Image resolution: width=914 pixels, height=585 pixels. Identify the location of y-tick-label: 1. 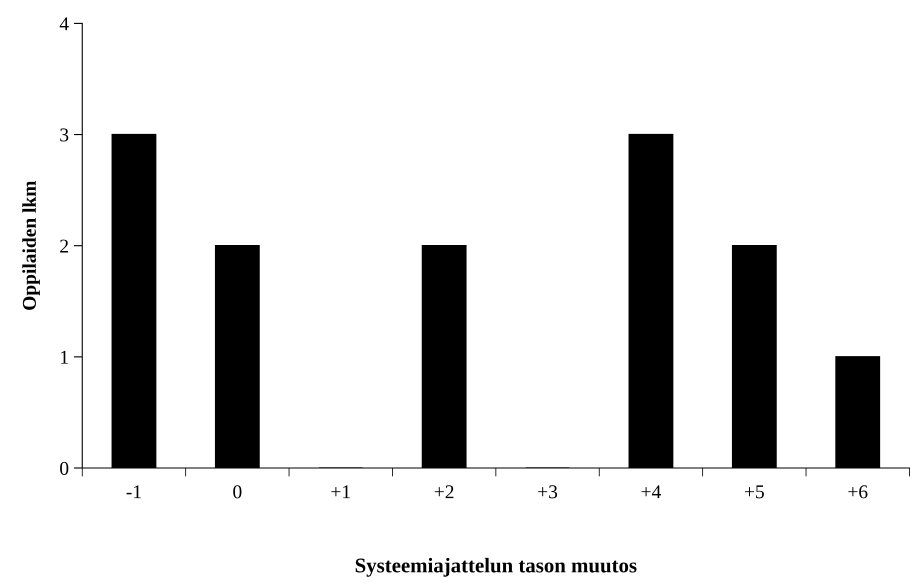
(64, 357).